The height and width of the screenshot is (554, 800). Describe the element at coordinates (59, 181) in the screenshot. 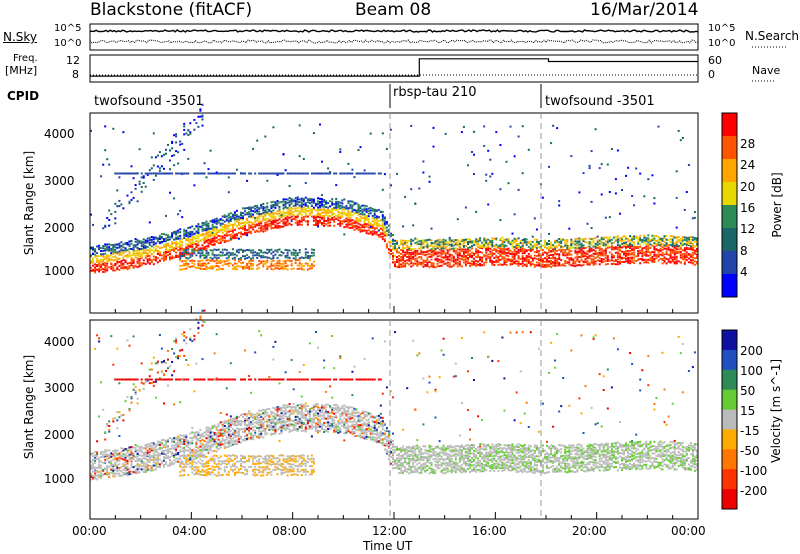

I see `ytick-top-3000: 3000` at that location.